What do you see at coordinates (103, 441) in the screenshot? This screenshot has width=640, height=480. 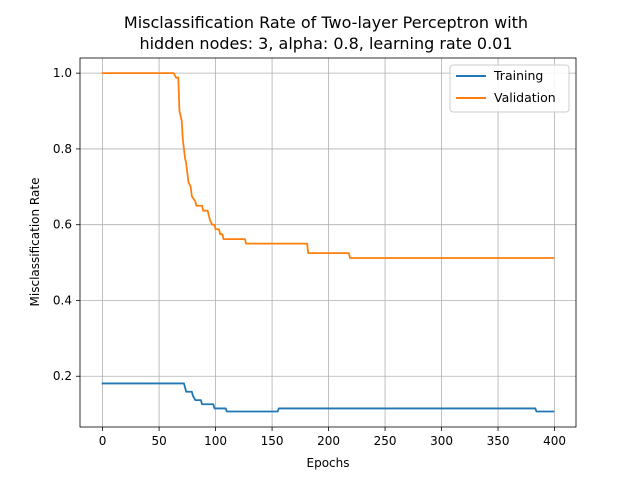 I see `x-tick-label: 0` at bounding box center [103, 441].